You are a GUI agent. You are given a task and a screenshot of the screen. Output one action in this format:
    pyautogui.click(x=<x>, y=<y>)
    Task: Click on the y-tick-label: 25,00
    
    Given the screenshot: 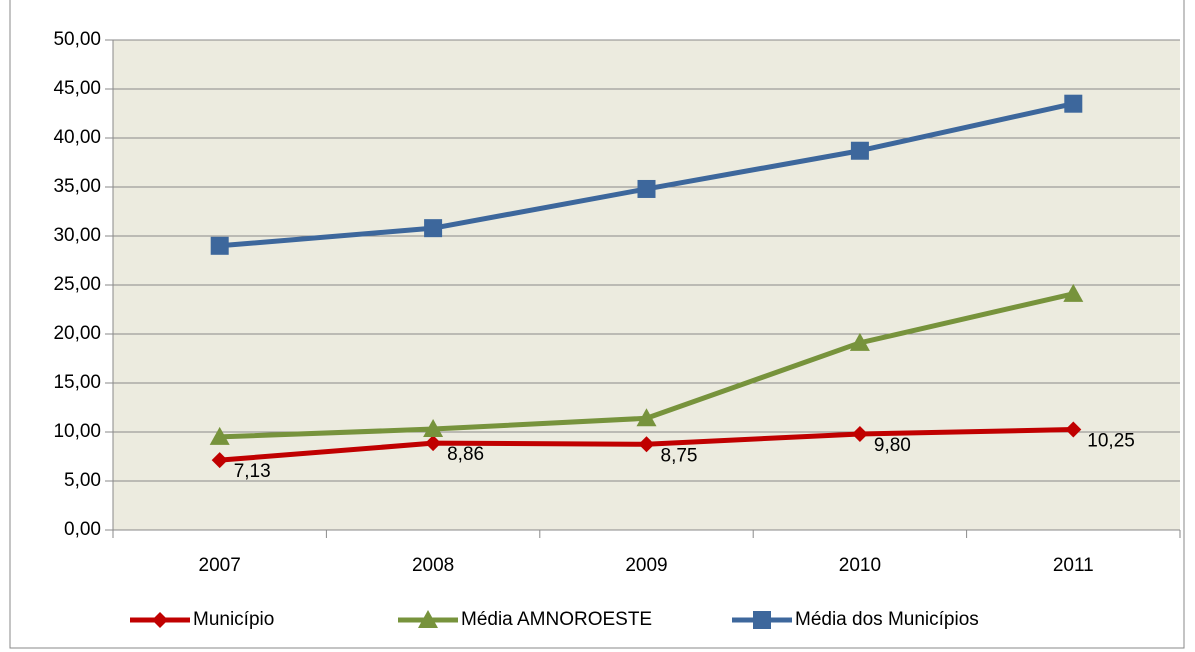 What is the action you would take?
    pyautogui.click(x=77, y=284)
    